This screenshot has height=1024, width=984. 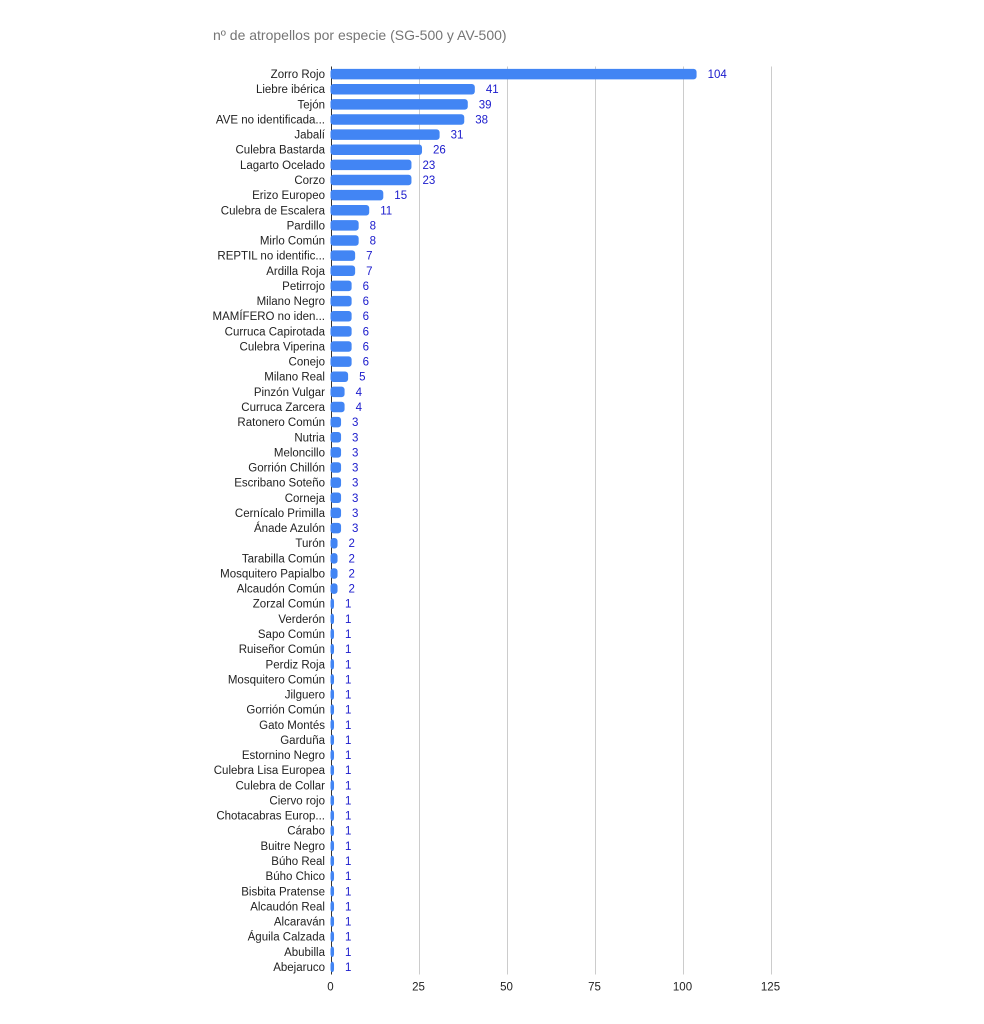 I want to click on x-tick-label: 125, so click(x=770, y=988).